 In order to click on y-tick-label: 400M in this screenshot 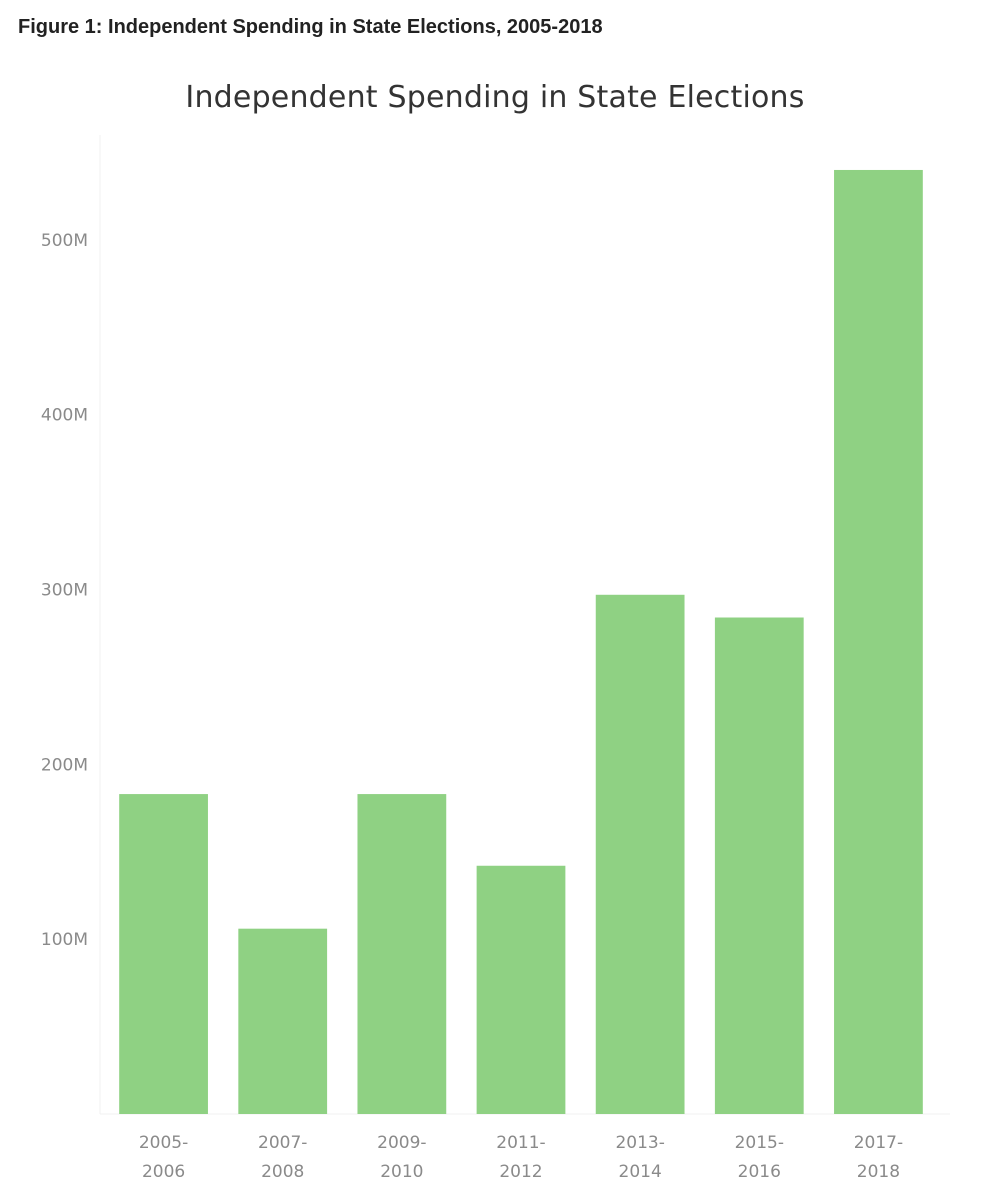, I will do `click(64, 416)`.